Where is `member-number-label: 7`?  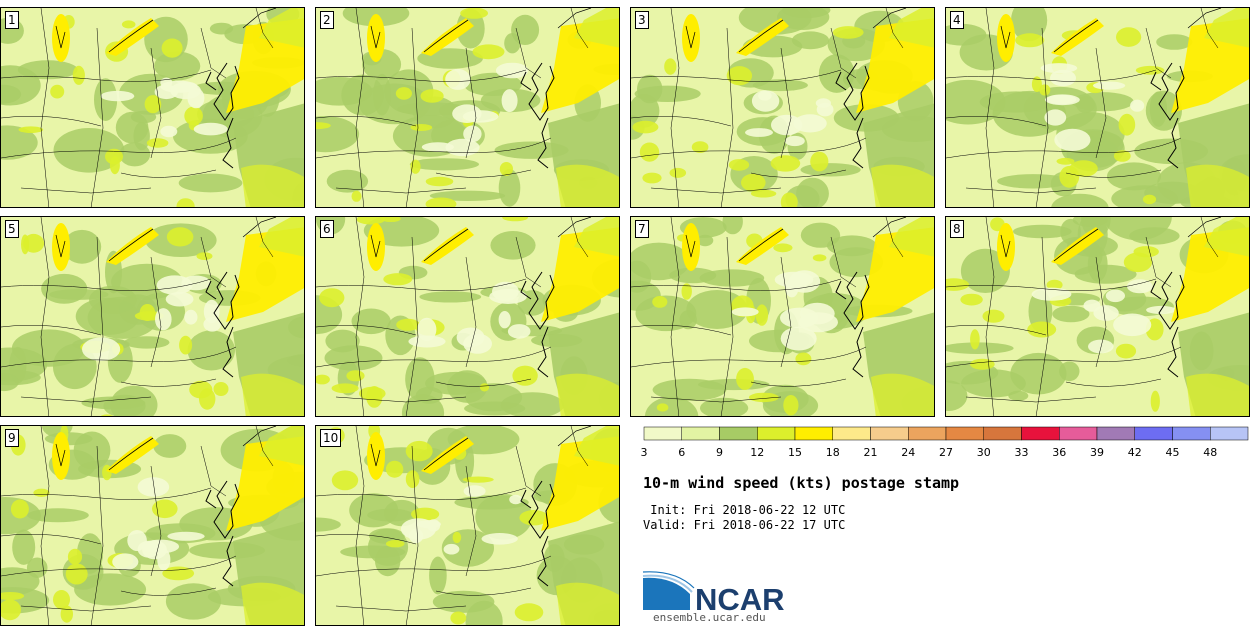
member-number-label: 7 is located at coordinates (642, 229).